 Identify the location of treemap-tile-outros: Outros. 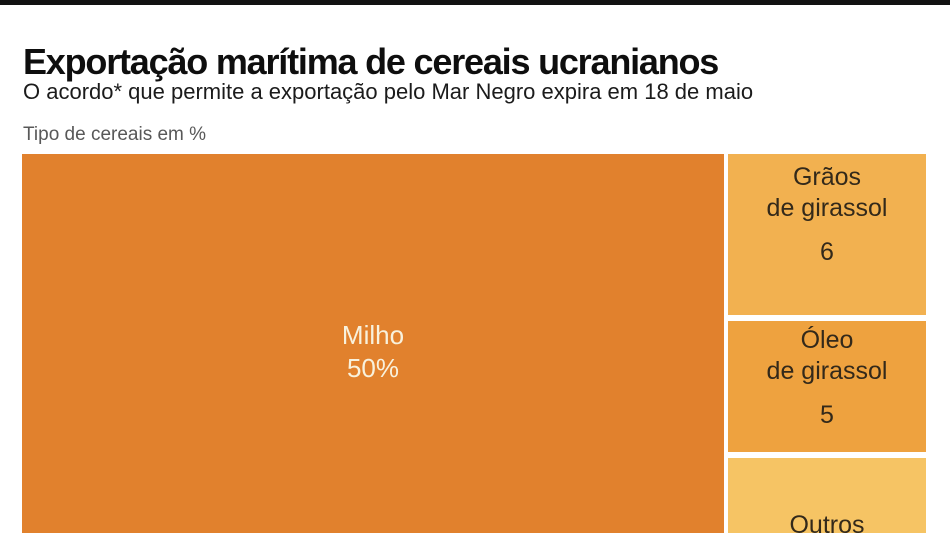
(827, 495).